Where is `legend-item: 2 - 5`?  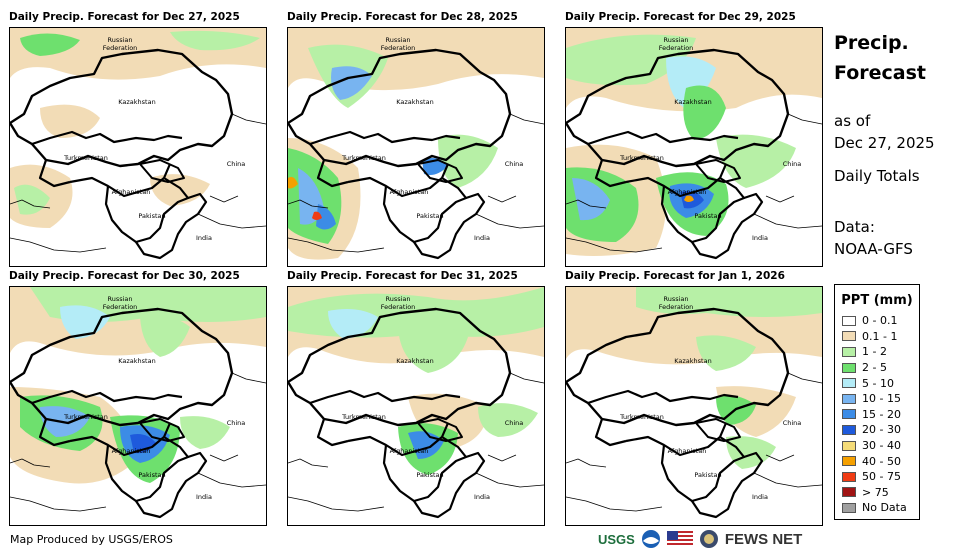
legend-item: 2 - 5 is located at coordinates (877, 368).